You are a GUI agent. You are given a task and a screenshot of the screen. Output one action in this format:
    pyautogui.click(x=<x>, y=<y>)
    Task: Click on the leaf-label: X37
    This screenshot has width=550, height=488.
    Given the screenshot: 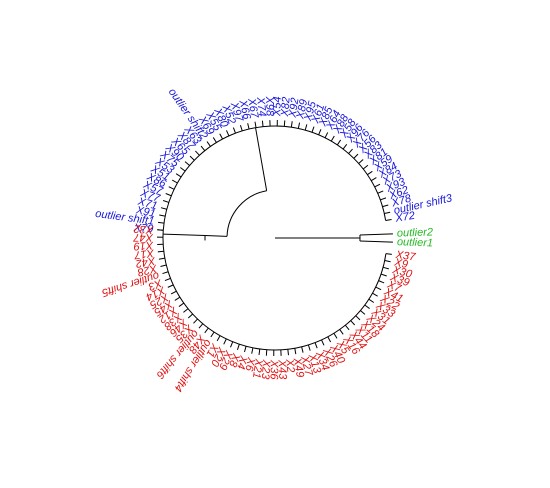 What is the action you would take?
    pyautogui.click(x=405, y=256)
    